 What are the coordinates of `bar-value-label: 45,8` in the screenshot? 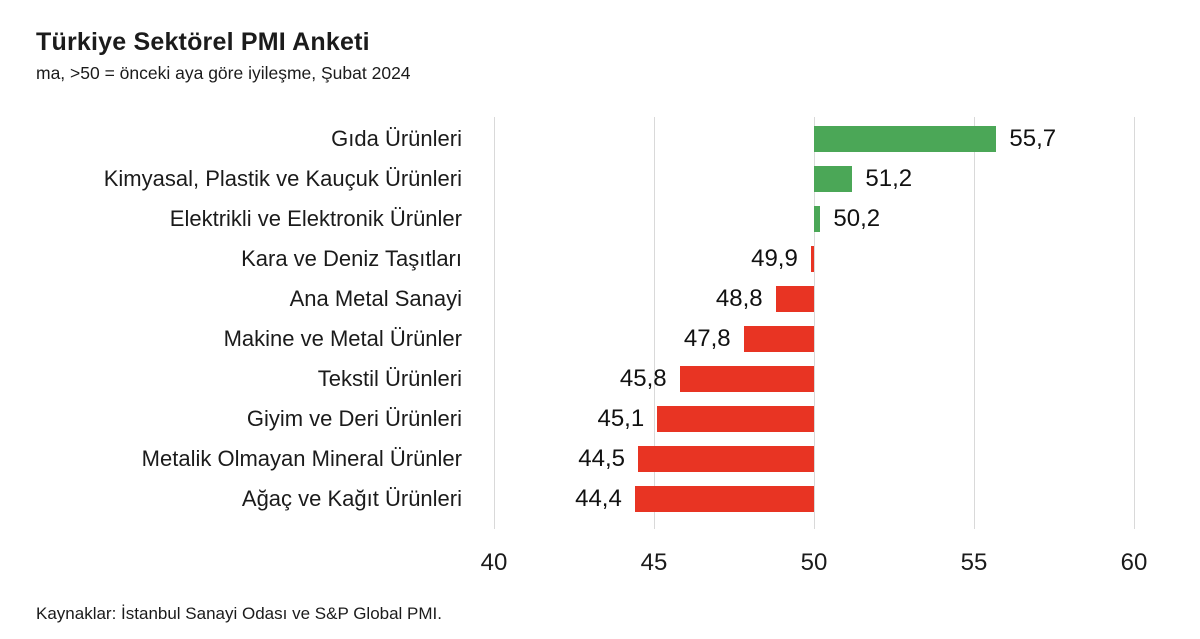 It's located at (643, 378).